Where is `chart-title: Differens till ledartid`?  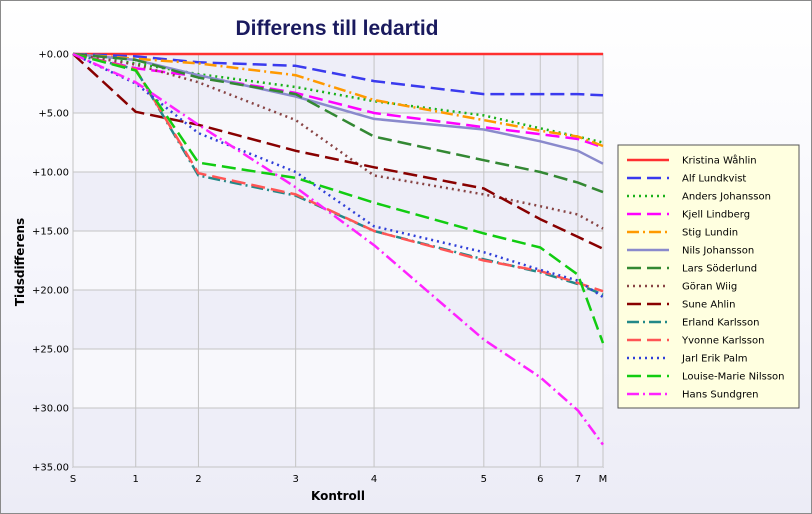 chart-title: Differens till ledartid is located at coordinates (336, 28).